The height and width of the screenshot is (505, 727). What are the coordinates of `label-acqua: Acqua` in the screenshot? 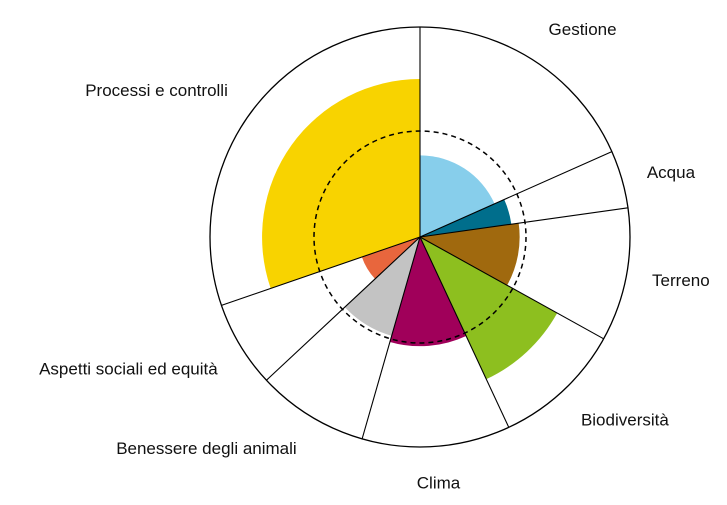 It's located at (671, 172).